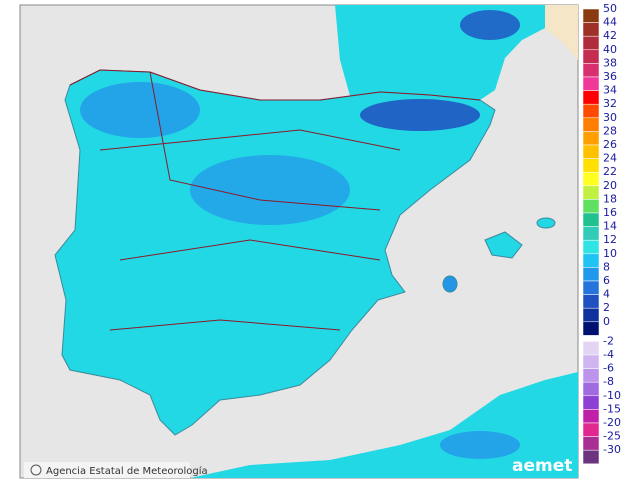 The image size is (630, 504). I want to click on legend-label: 22, so click(610, 171).